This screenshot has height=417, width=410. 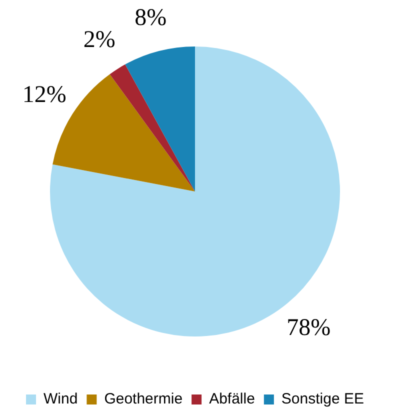 What do you see at coordinates (308, 328) in the screenshot?
I see `data-label: 78%` at bounding box center [308, 328].